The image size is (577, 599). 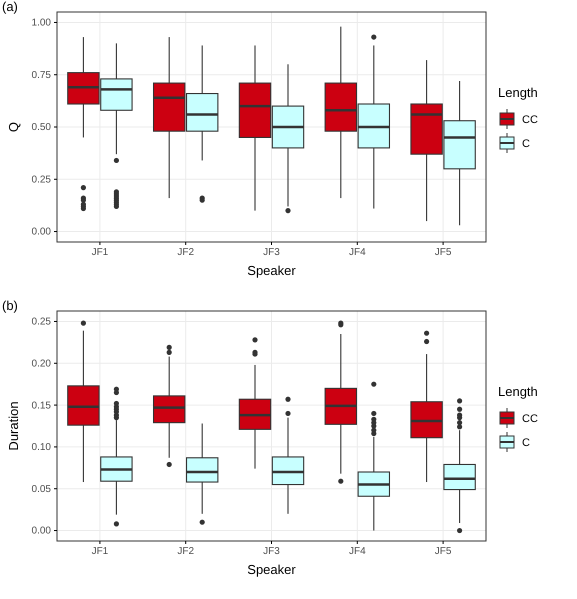 What do you see at coordinates (42, 128) in the screenshot?
I see `y-tick-label: 0.50` at bounding box center [42, 128].